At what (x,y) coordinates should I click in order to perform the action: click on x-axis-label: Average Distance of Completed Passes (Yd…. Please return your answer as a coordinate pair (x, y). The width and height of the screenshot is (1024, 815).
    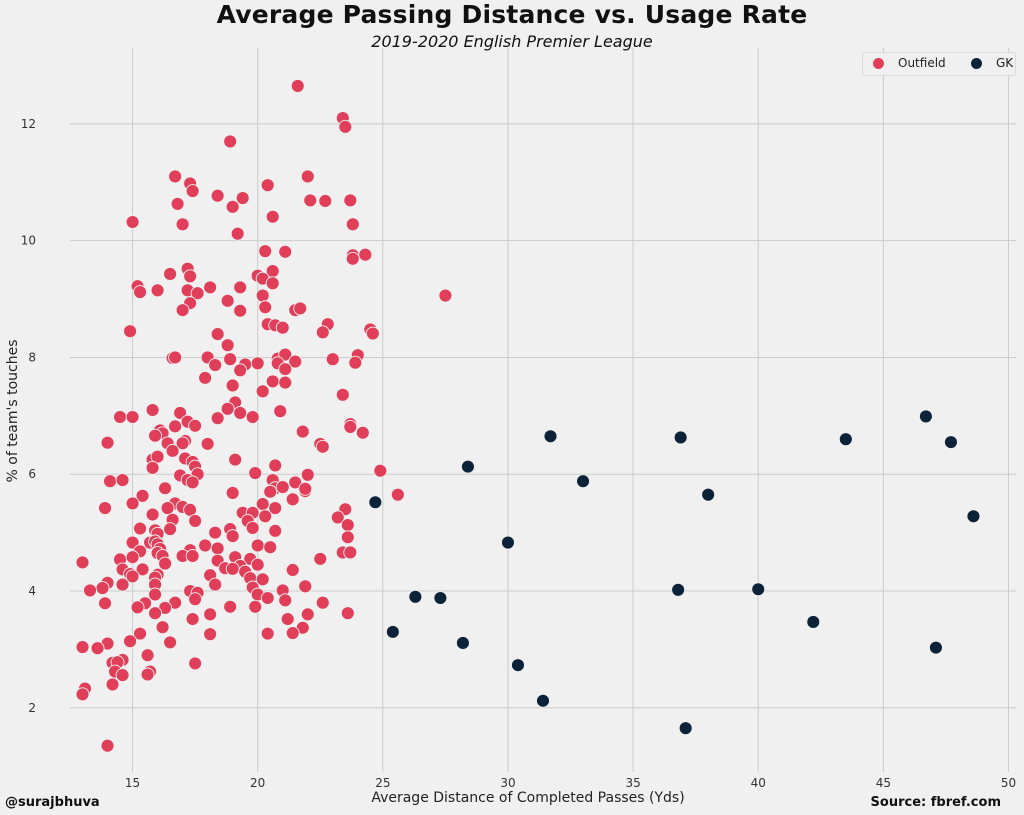
    Looking at the image, I should click on (527, 798).